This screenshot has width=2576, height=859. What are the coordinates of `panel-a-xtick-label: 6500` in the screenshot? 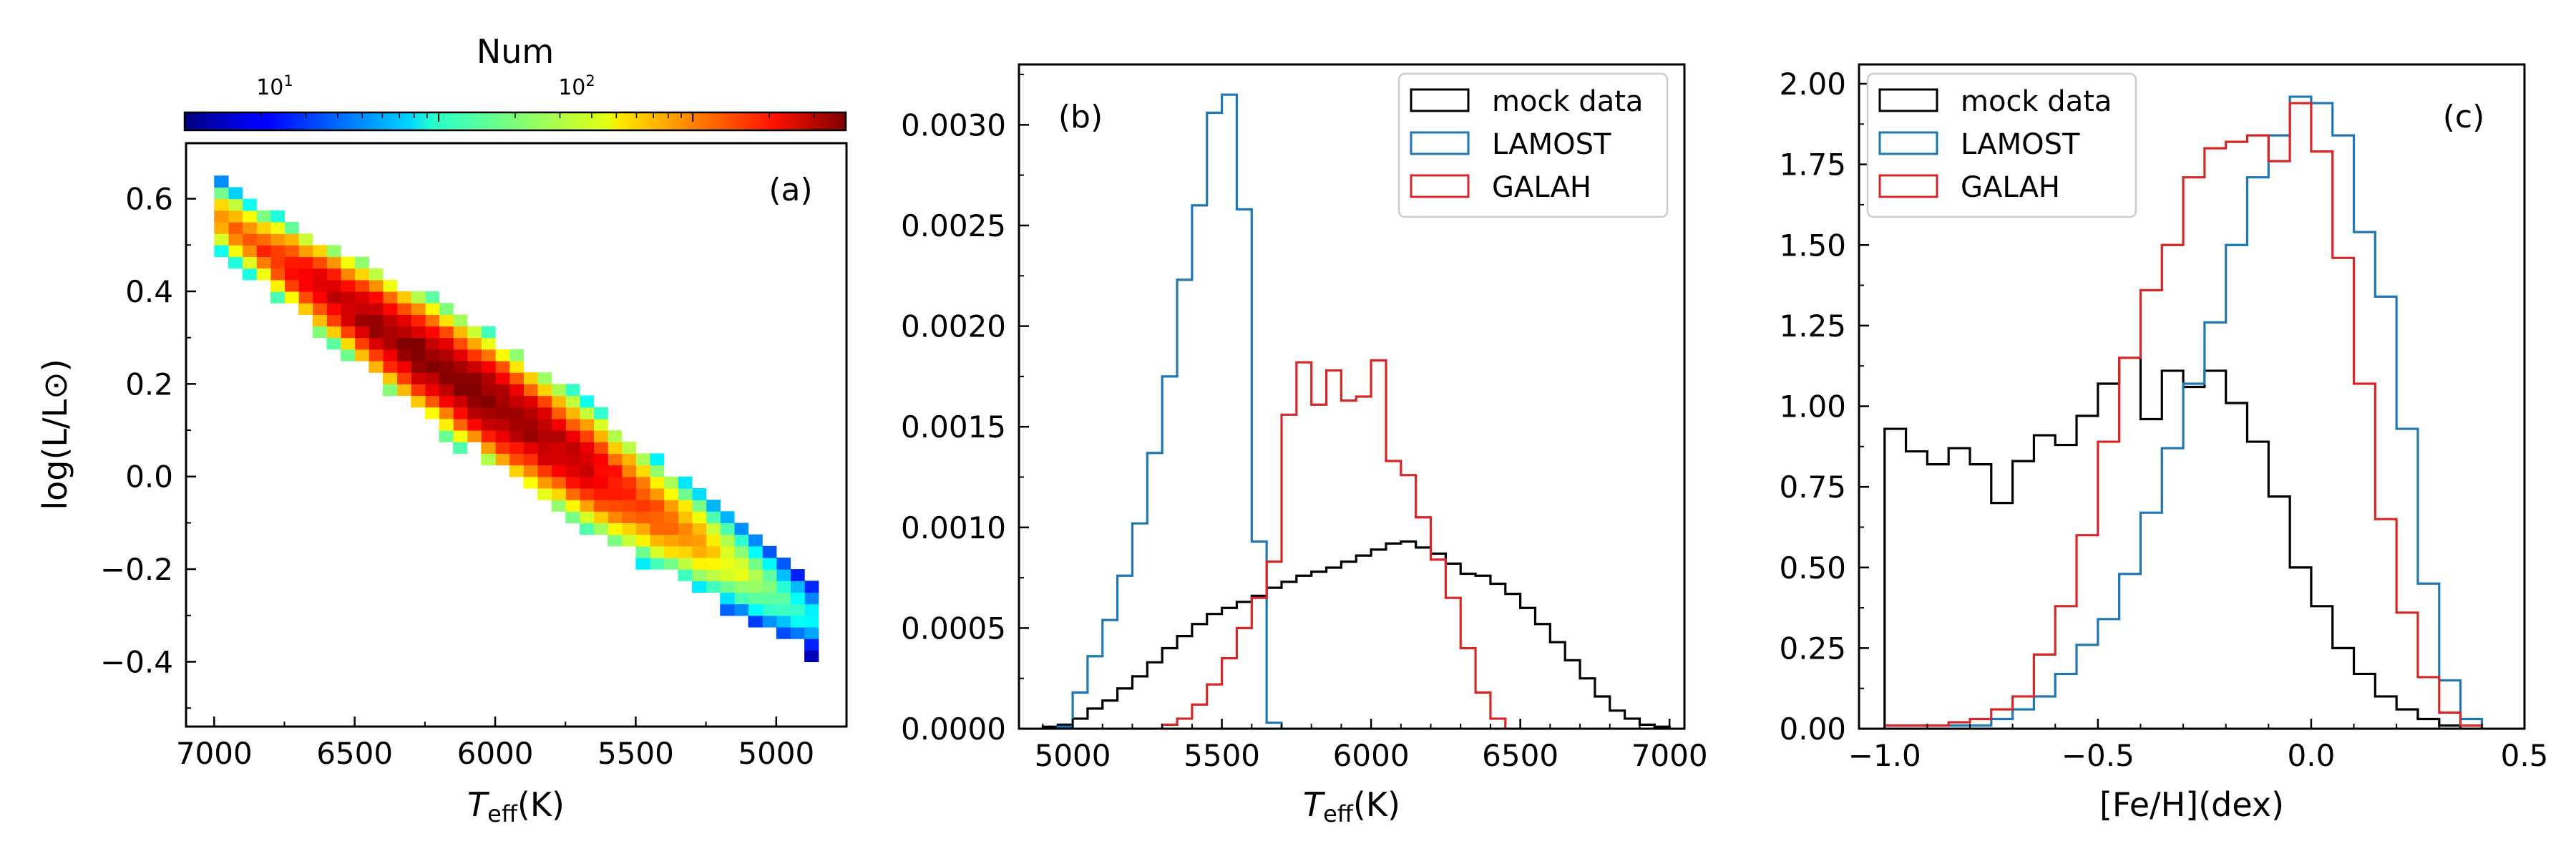 It's located at (354, 753).